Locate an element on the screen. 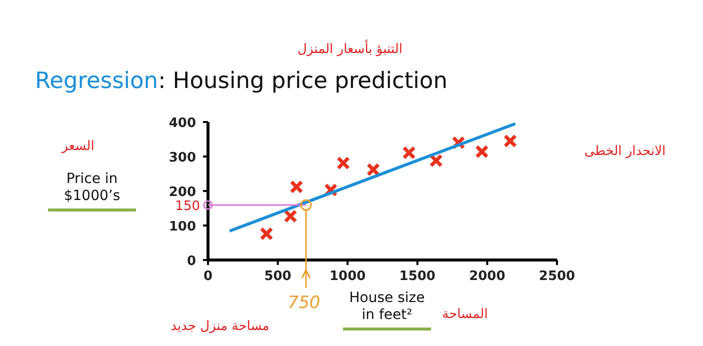  x-axis-title: House size in feet² is located at coordinates (387, 306).